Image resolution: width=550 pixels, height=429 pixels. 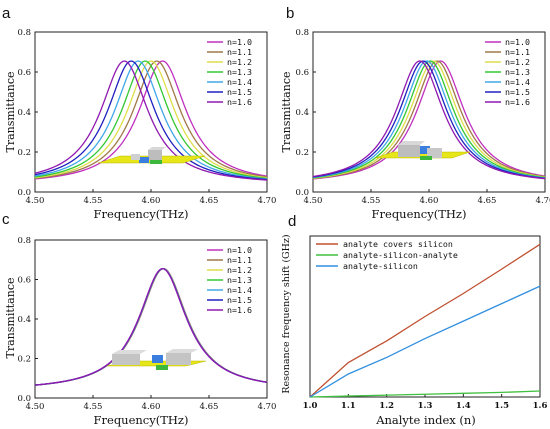 What do you see at coordinates (517, 82) in the screenshot?
I see `legend-label-b-4: n=1.4` at bounding box center [517, 82].